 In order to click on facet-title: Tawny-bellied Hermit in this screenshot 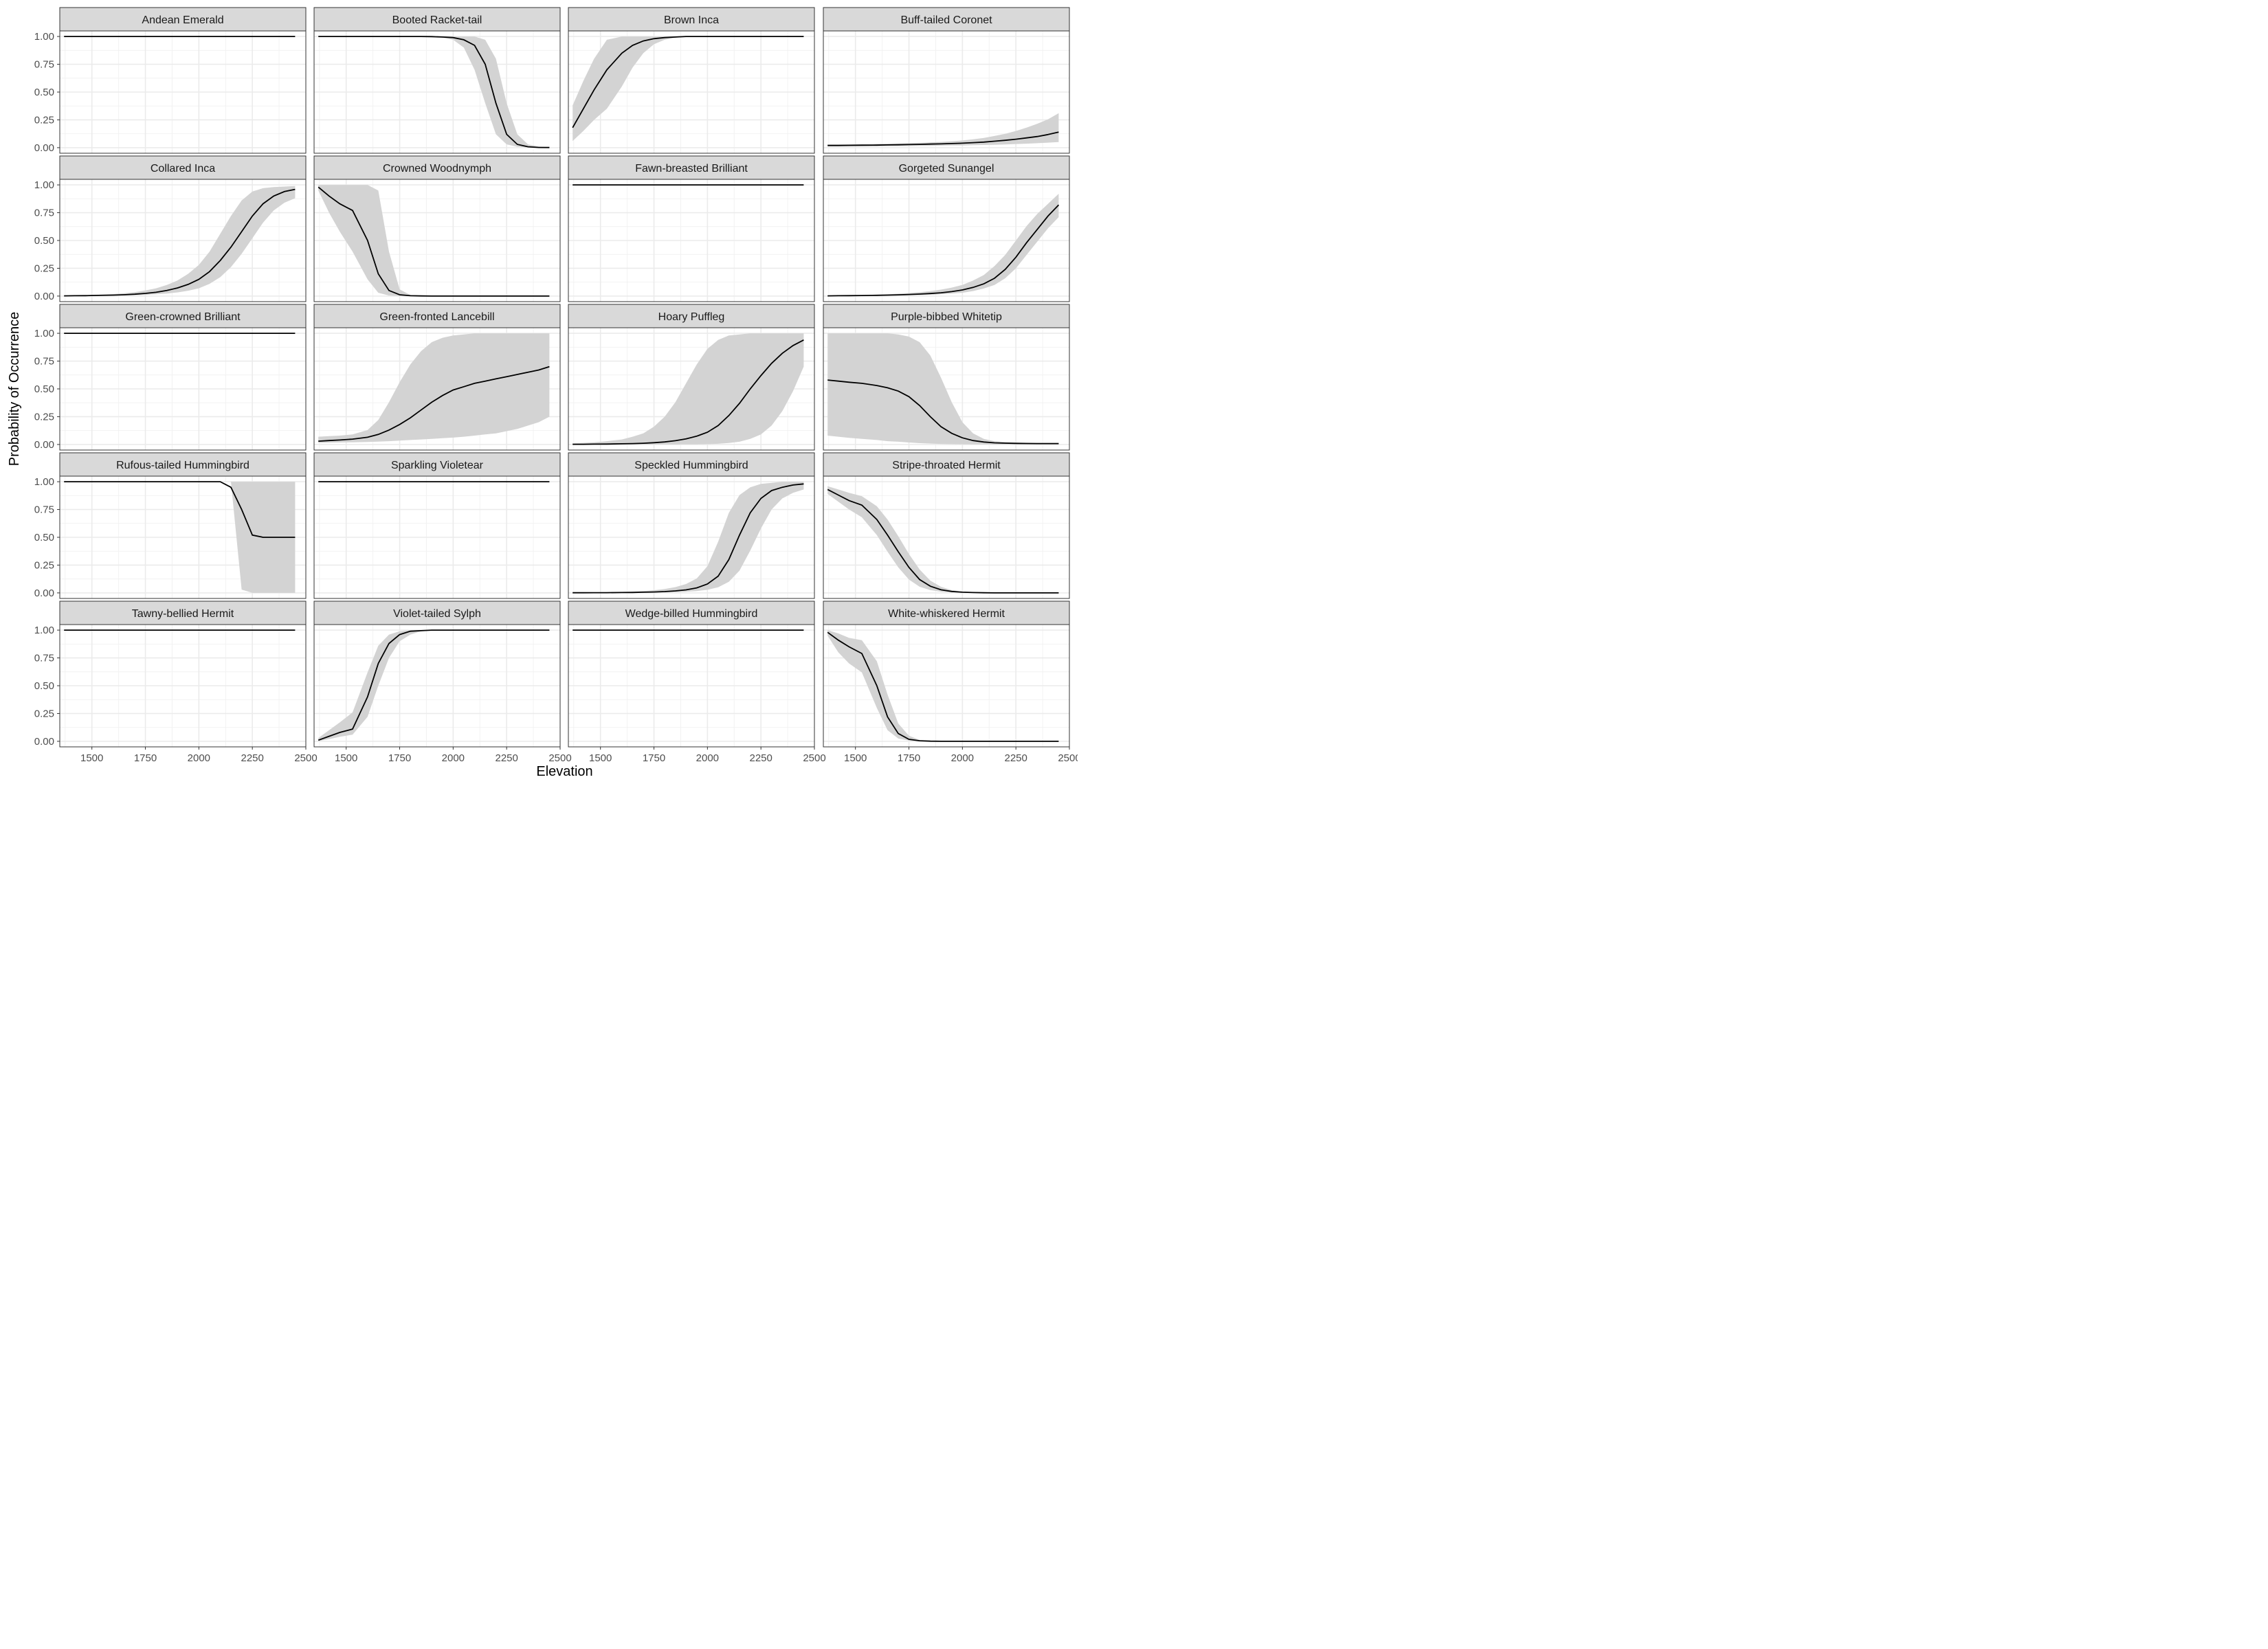, I will do `click(183, 614)`.